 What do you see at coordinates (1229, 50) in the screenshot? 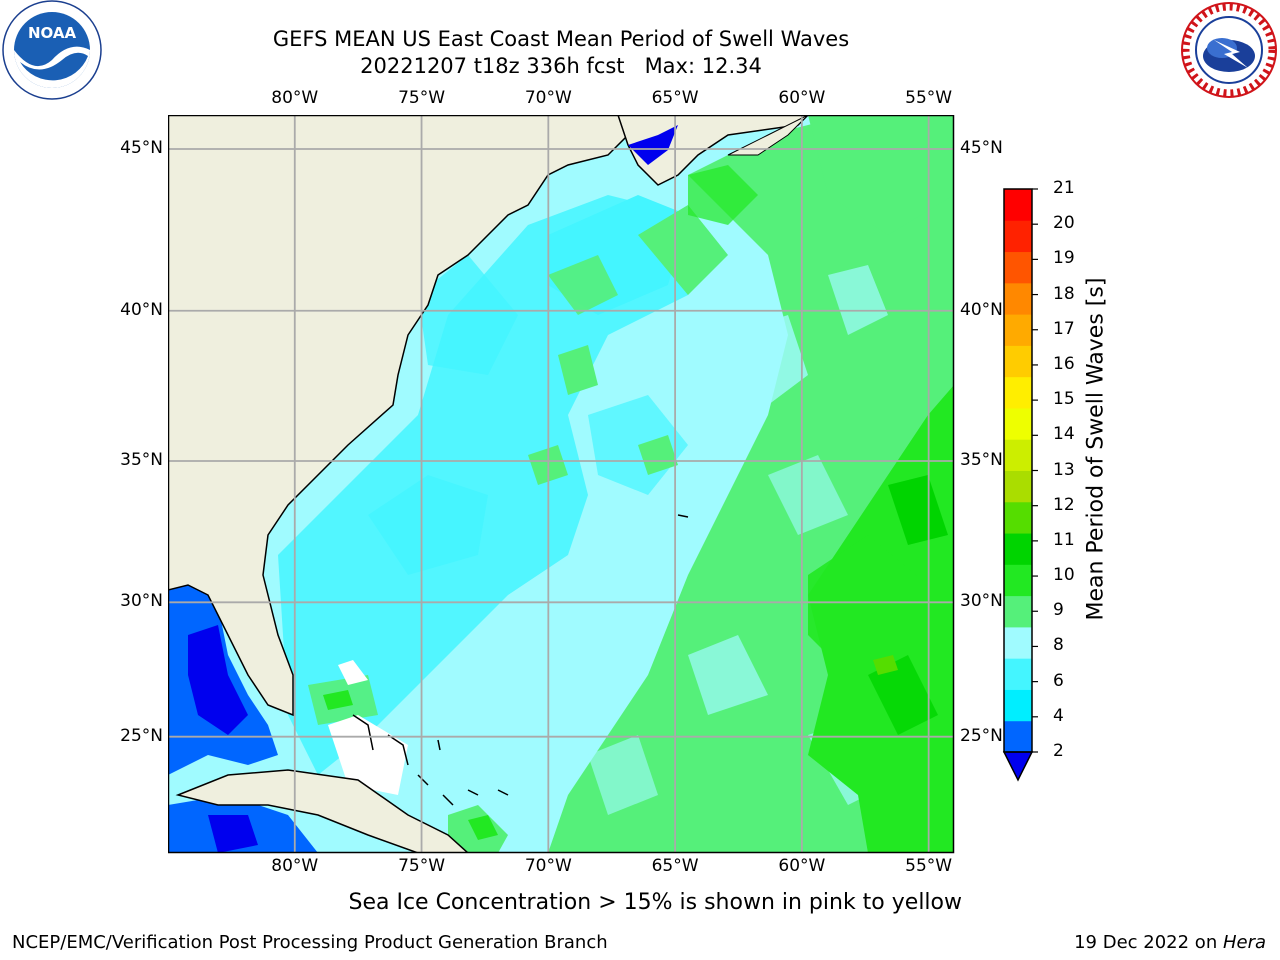
I see `nws-logo` at bounding box center [1229, 50].